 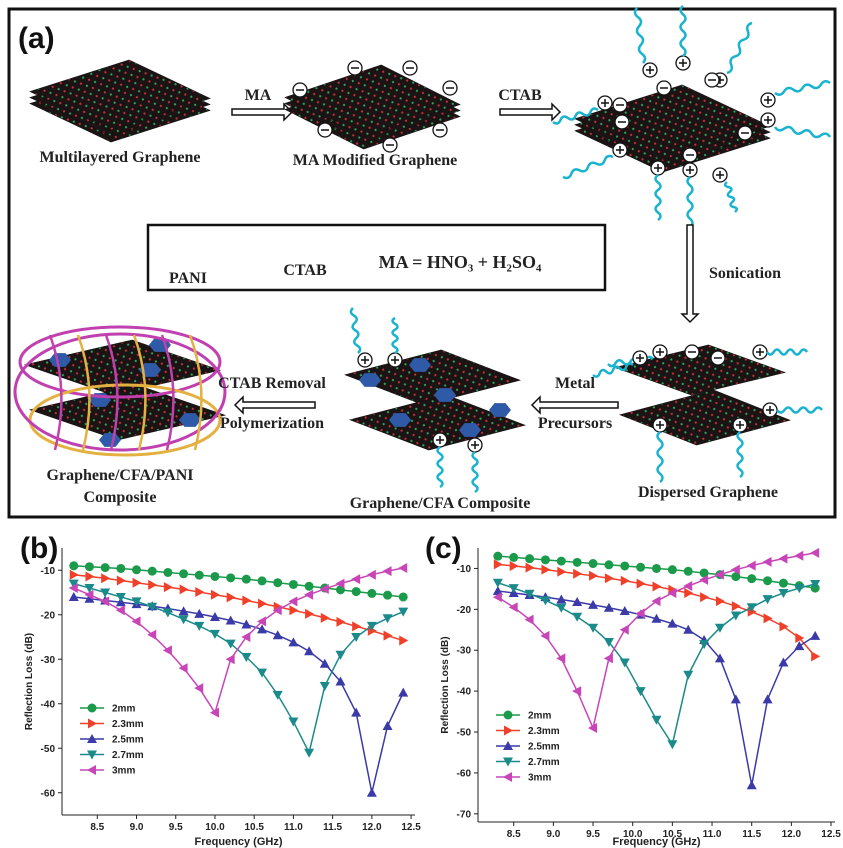 What do you see at coordinates (36, 38) in the screenshot?
I see `panel-label: (a)` at bounding box center [36, 38].